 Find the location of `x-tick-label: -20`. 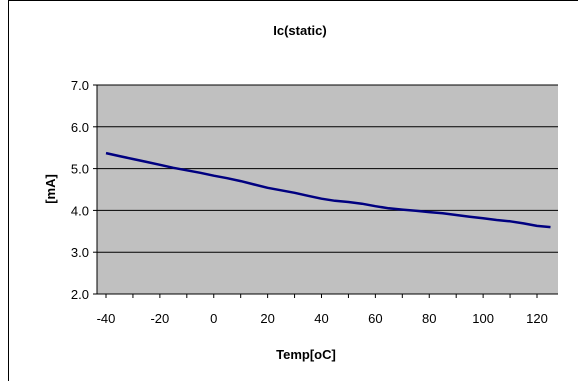

x-tick-label: -20 is located at coordinates (159, 318).